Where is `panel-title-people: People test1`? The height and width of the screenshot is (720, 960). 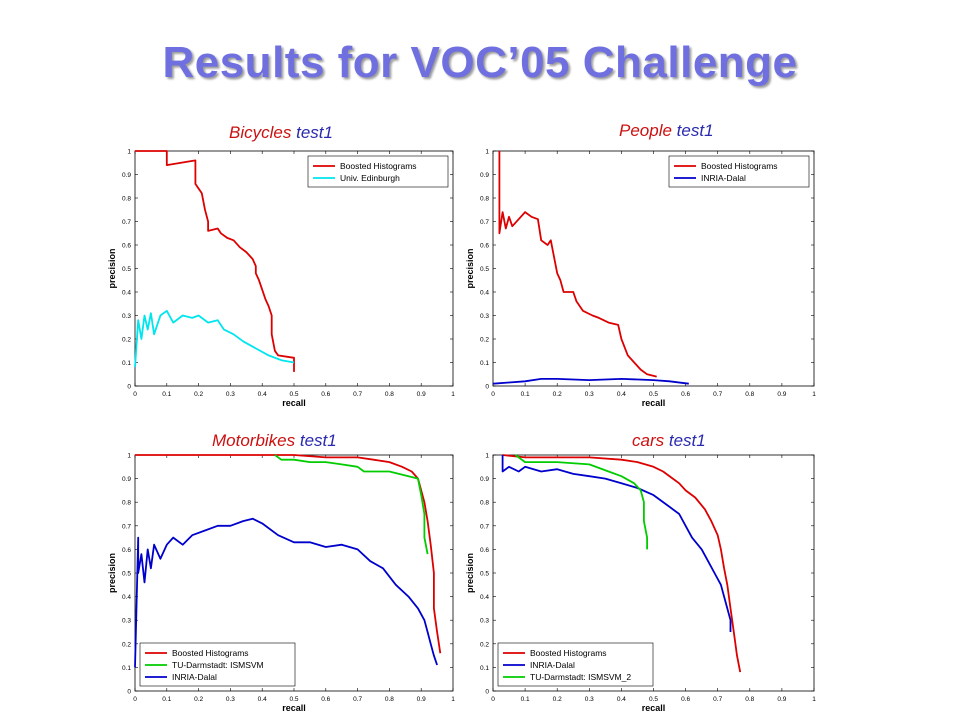 panel-title-people: People test1 is located at coordinates (666, 131).